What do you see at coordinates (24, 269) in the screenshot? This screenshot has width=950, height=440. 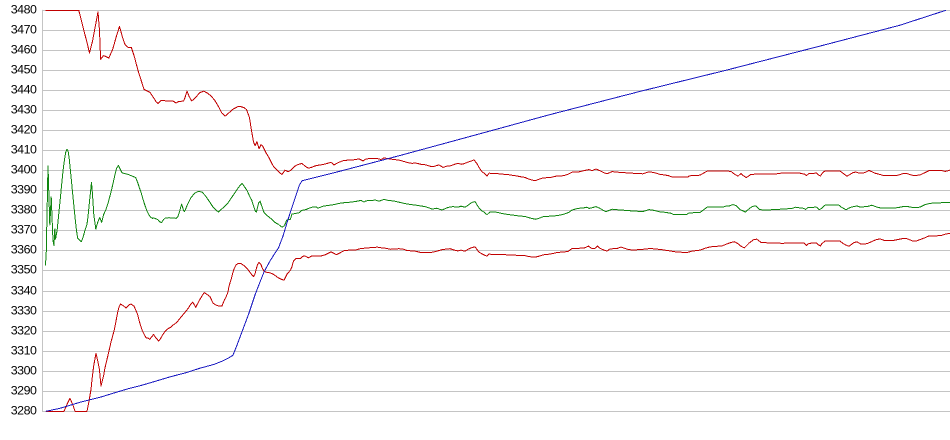 I see `svg-text: 3350` at bounding box center [24, 269].